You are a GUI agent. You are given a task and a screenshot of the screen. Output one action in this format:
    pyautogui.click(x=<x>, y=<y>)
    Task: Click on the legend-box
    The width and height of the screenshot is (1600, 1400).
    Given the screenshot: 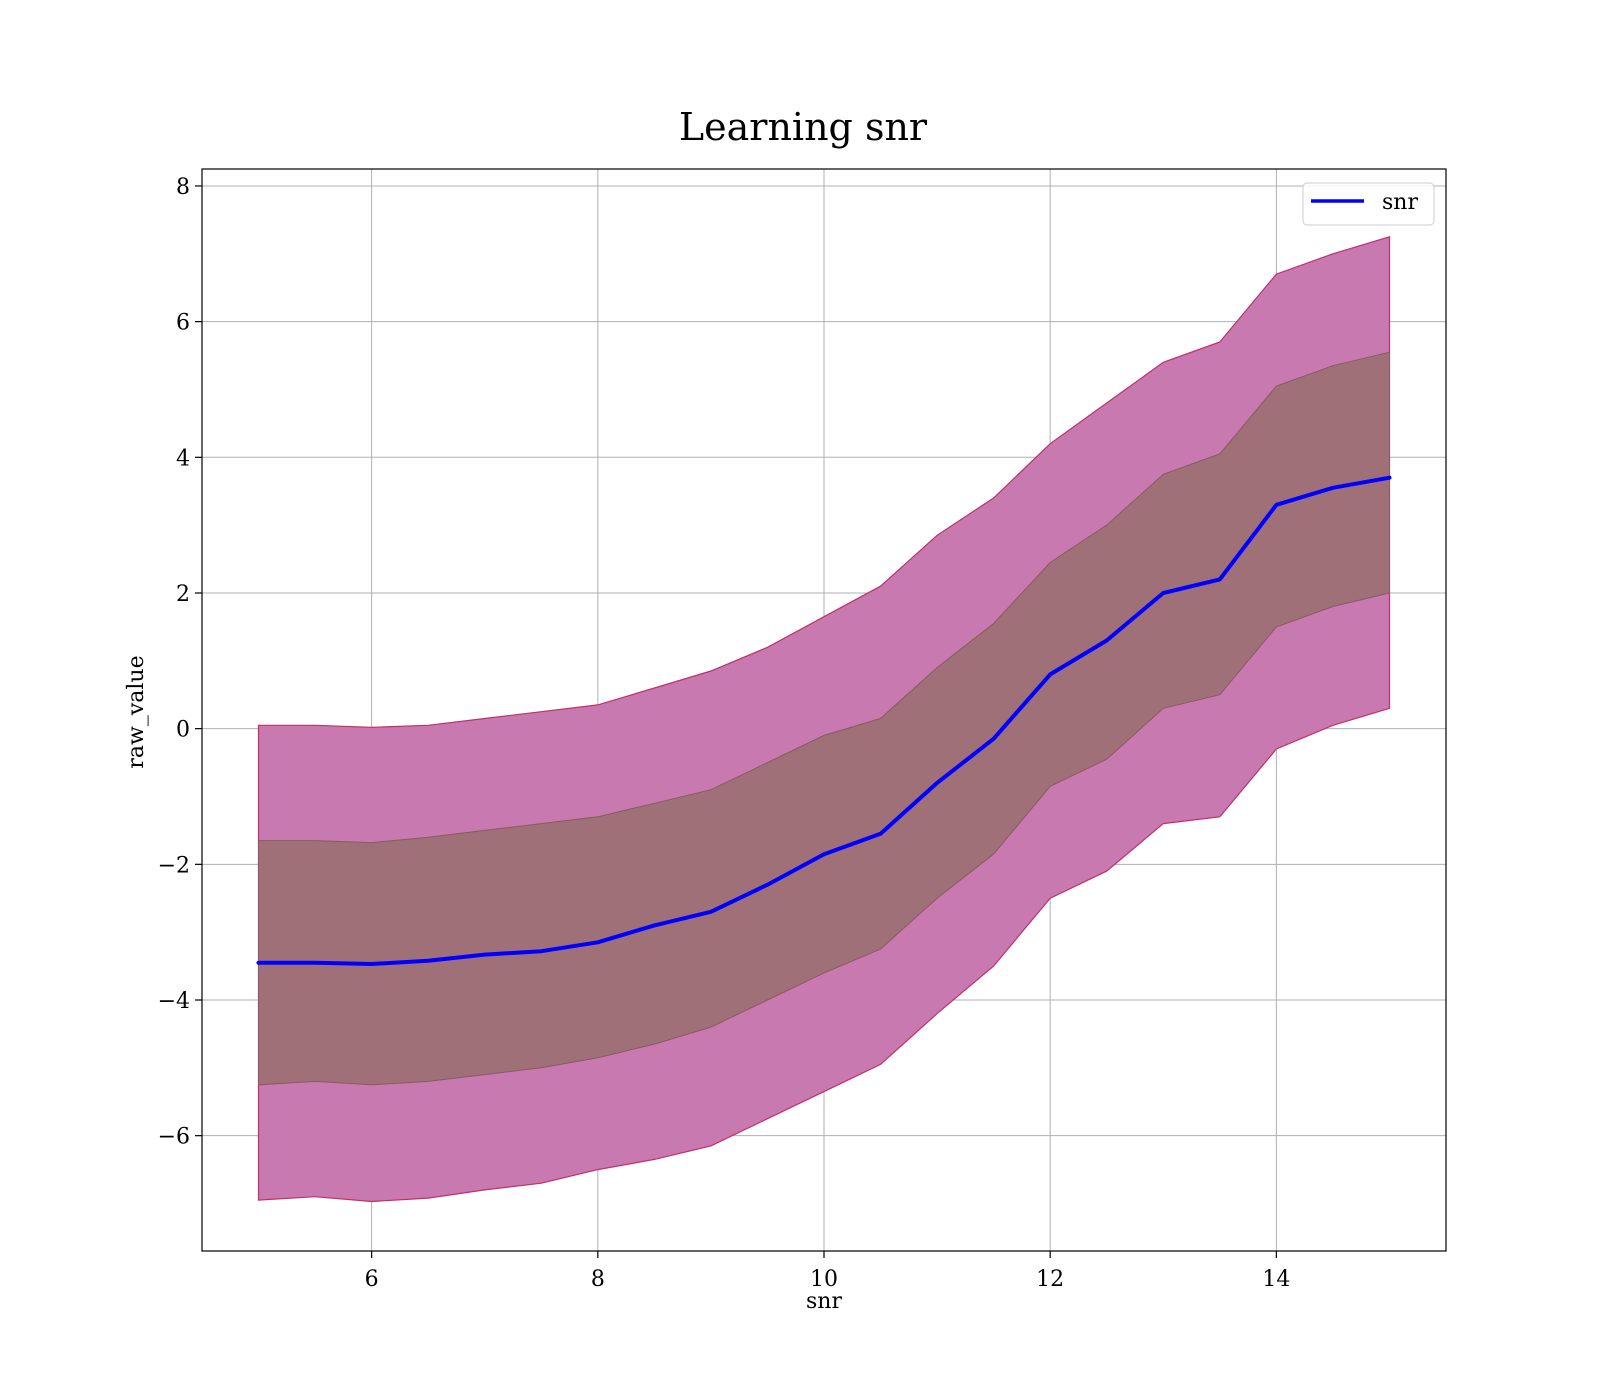 What is the action you would take?
    pyautogui.click(x=1368, y=204)
    